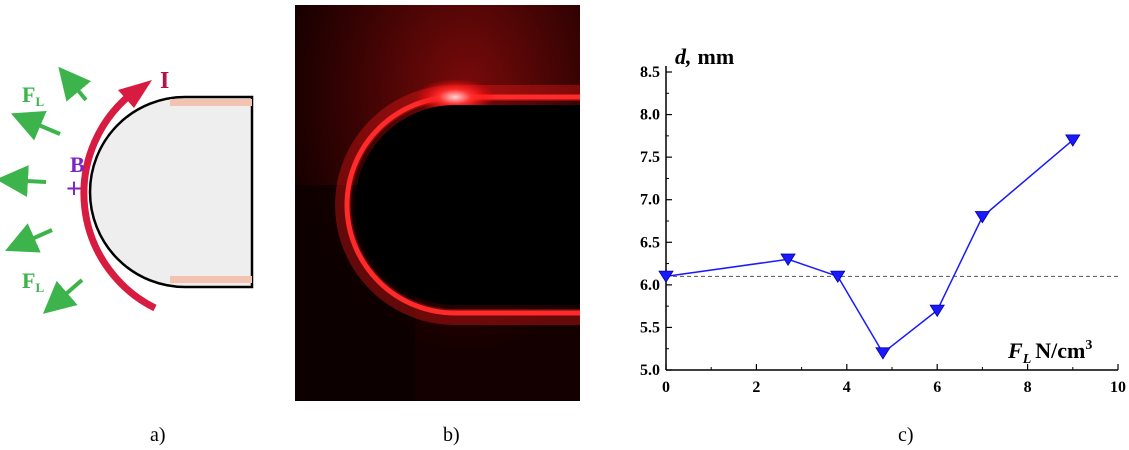  What do you see at coordinates (211, 279) in the screenshot?
I see `electrode-strip-bottom` at bounding box center [211, 279].